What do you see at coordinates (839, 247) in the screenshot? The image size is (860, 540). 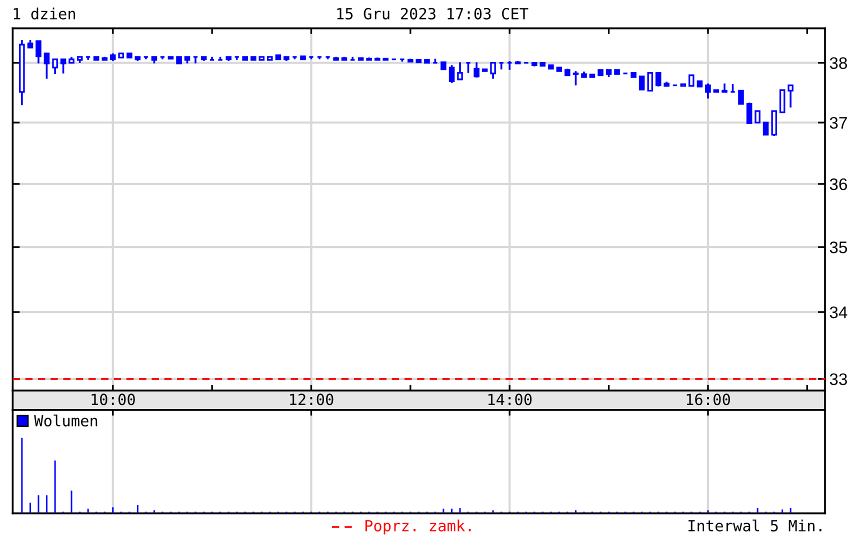 I see `y-tick-label: 35` at bounding box center [839, 247].